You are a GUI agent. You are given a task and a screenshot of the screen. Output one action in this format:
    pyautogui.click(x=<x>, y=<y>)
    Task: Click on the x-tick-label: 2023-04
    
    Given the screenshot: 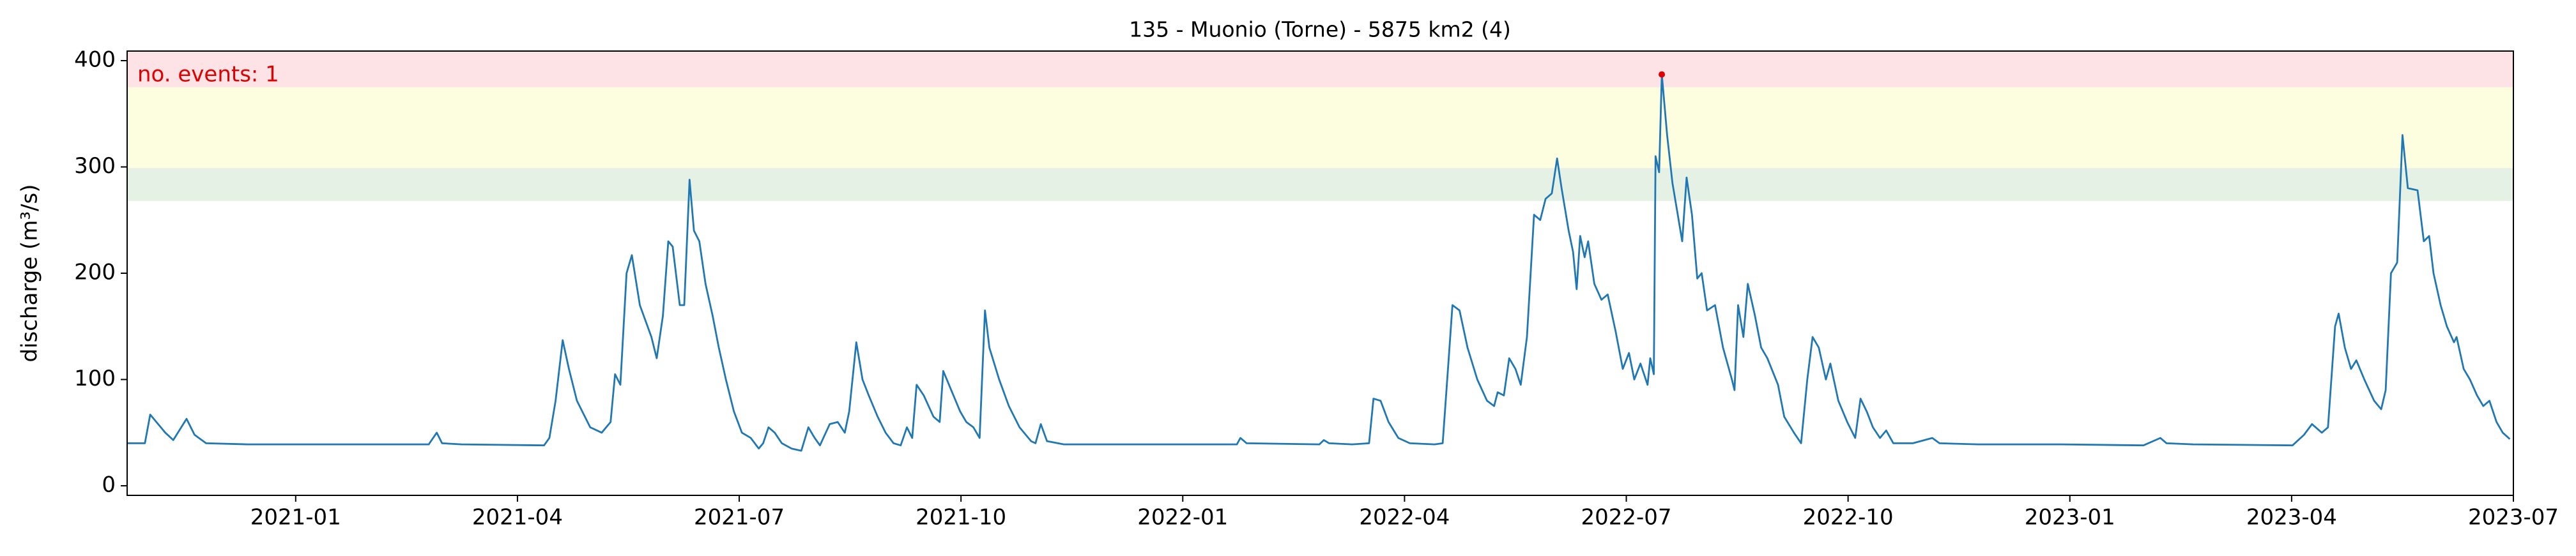 What is the action you would take?
    pyautogui.click(x=2291, y=517)
    